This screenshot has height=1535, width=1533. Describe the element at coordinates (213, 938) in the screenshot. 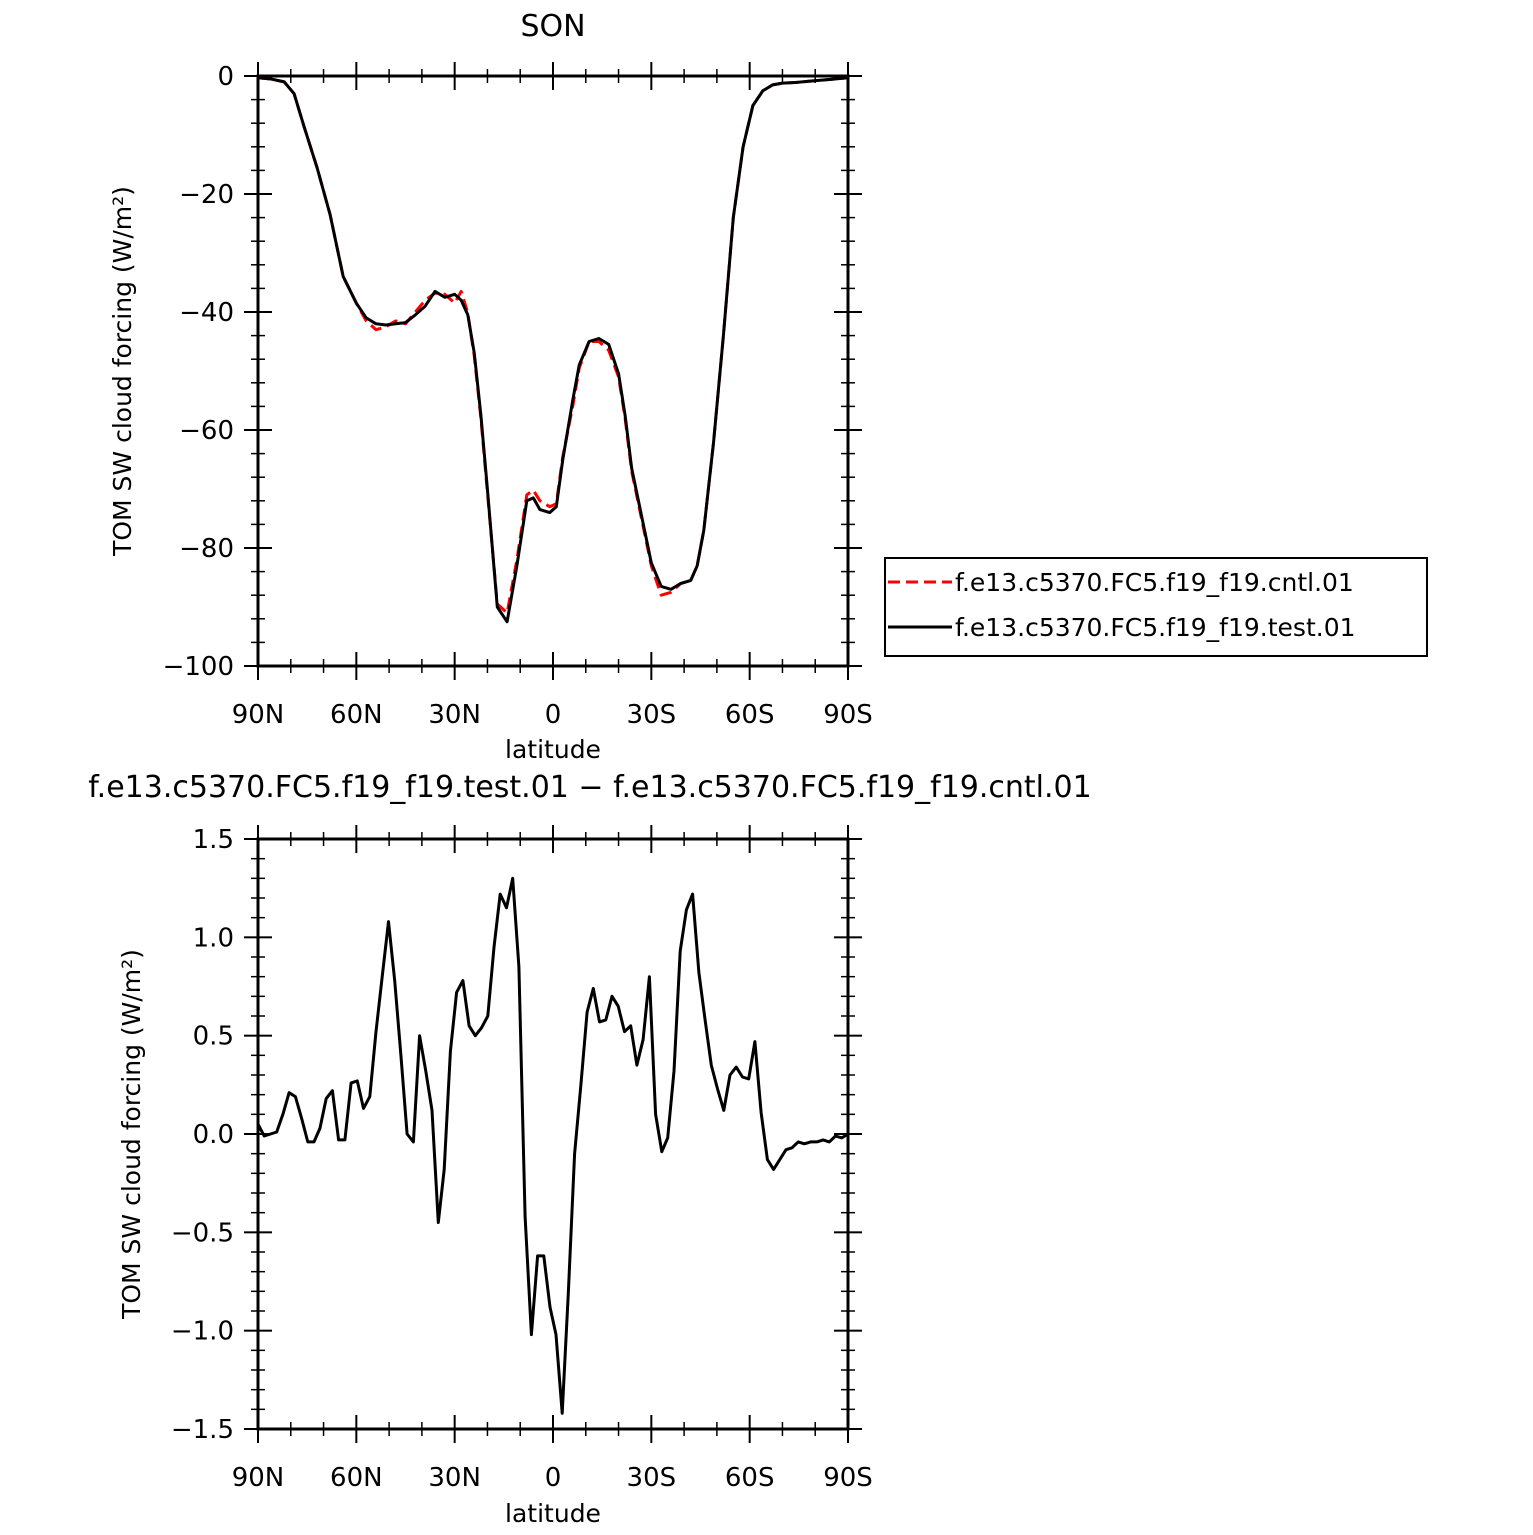

I see `y-tick-label: 1.0` at that location.